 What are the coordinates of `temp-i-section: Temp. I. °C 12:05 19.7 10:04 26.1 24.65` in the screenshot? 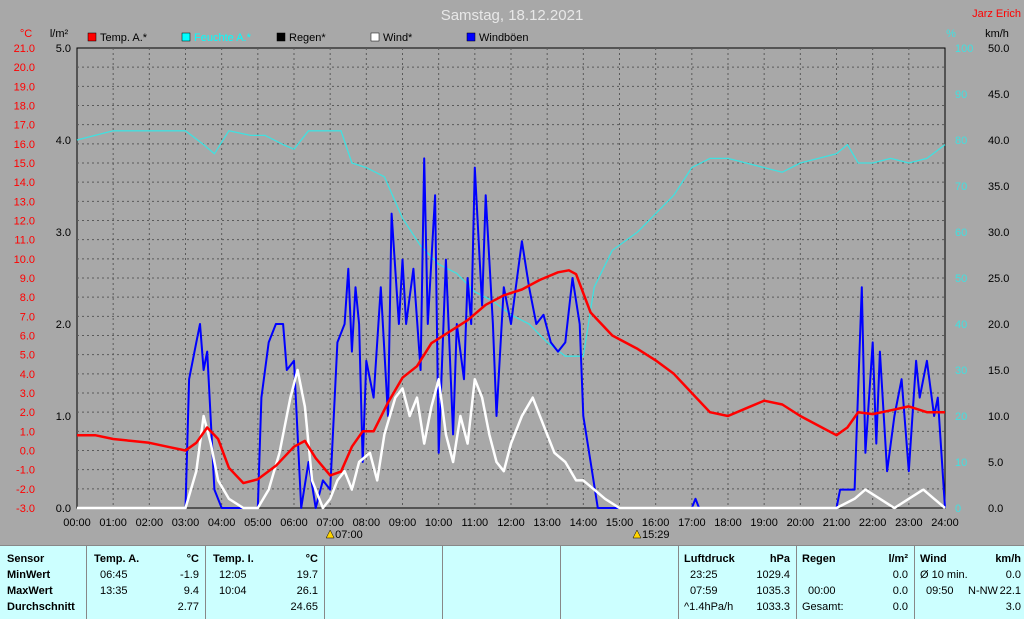 It's located at (265, 582).